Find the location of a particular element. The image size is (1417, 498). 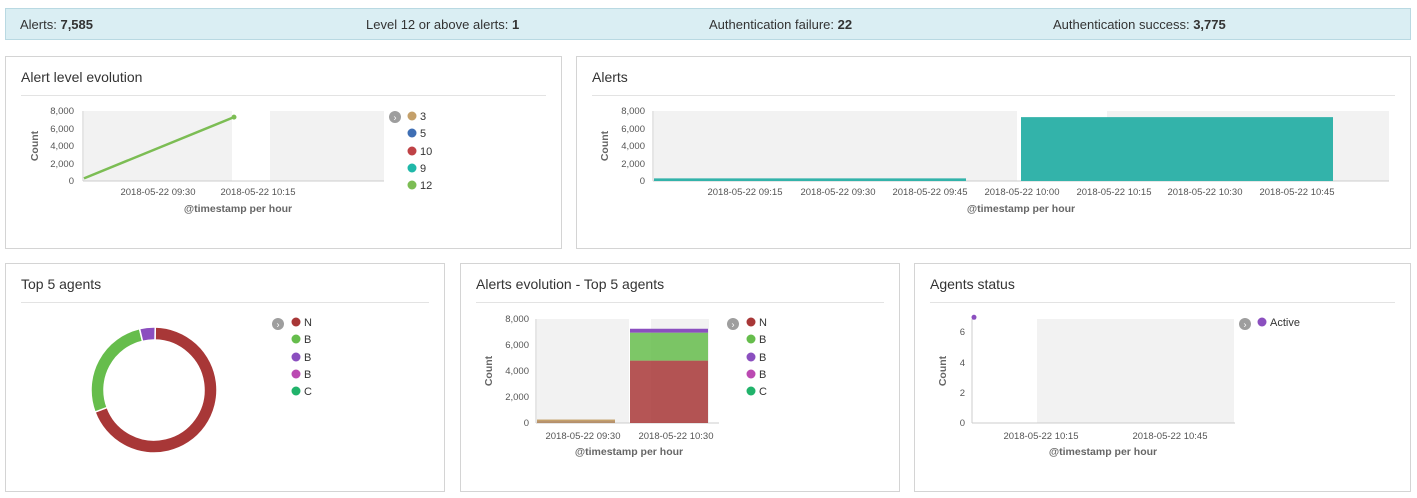

level12-stat: Level 12 or above alerts: 1 is located at coordinates (442, 24).